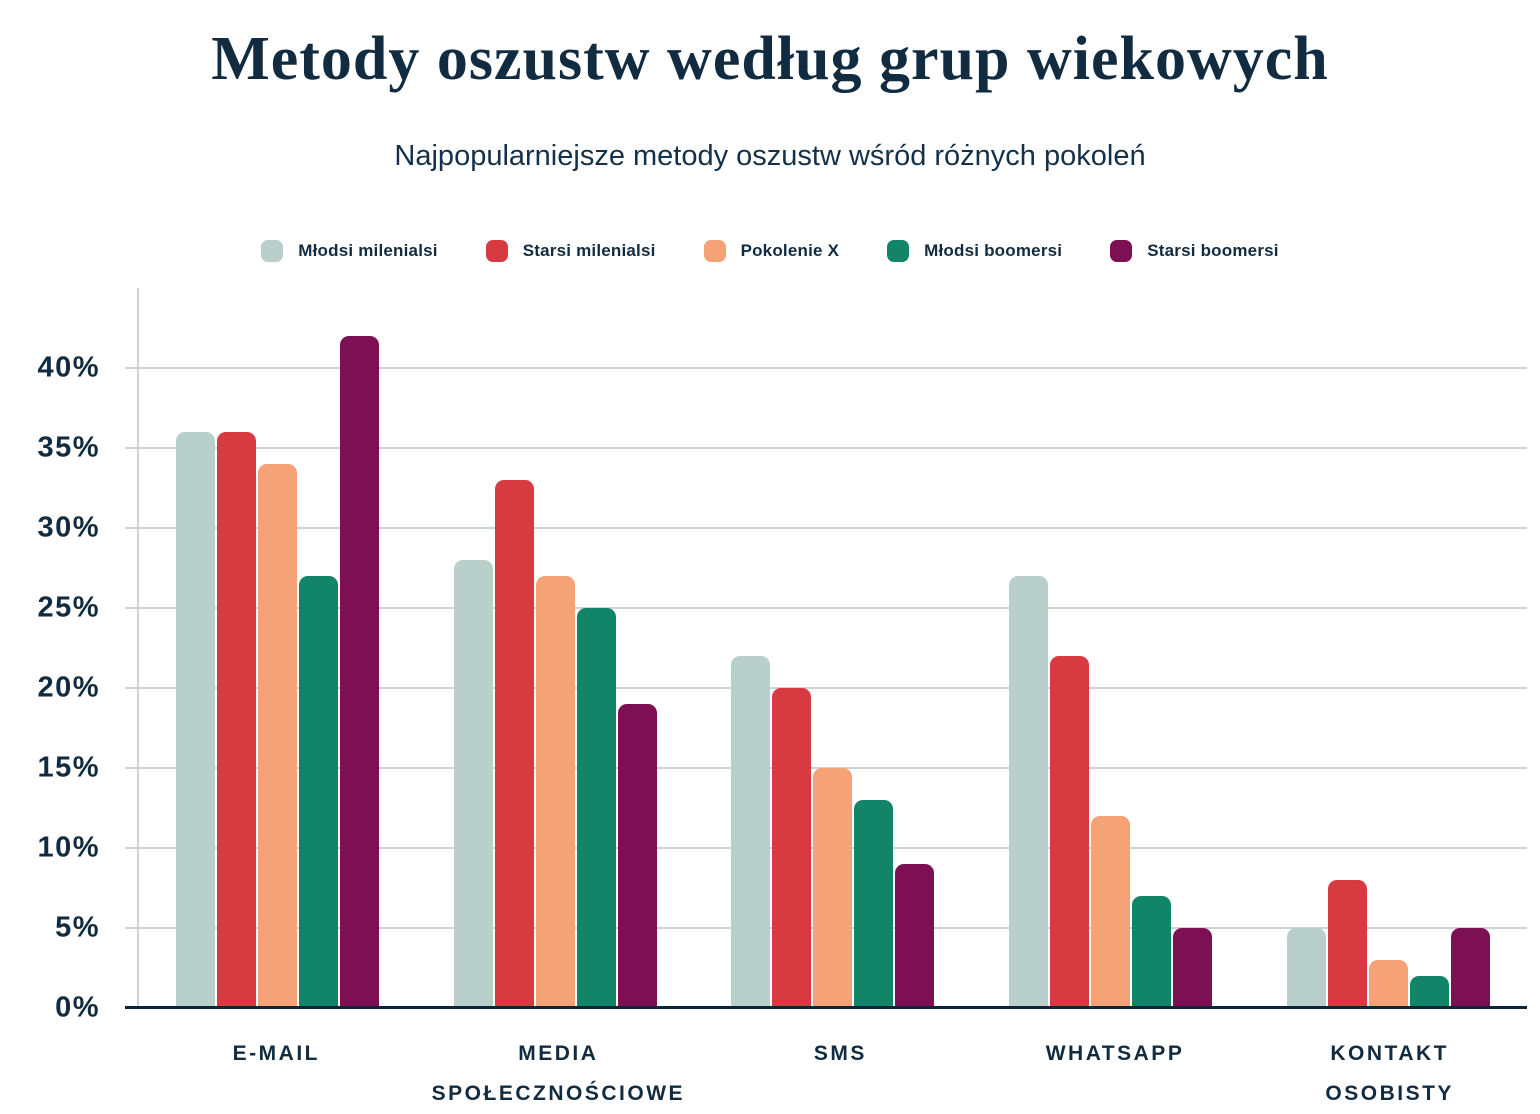 This screenshot has width=1540, height=1114. What do you see at coordinates (993, 250) in the screenshot?
I see `legend-label: Młodsi boomersi` at bounding box center [993, 250].